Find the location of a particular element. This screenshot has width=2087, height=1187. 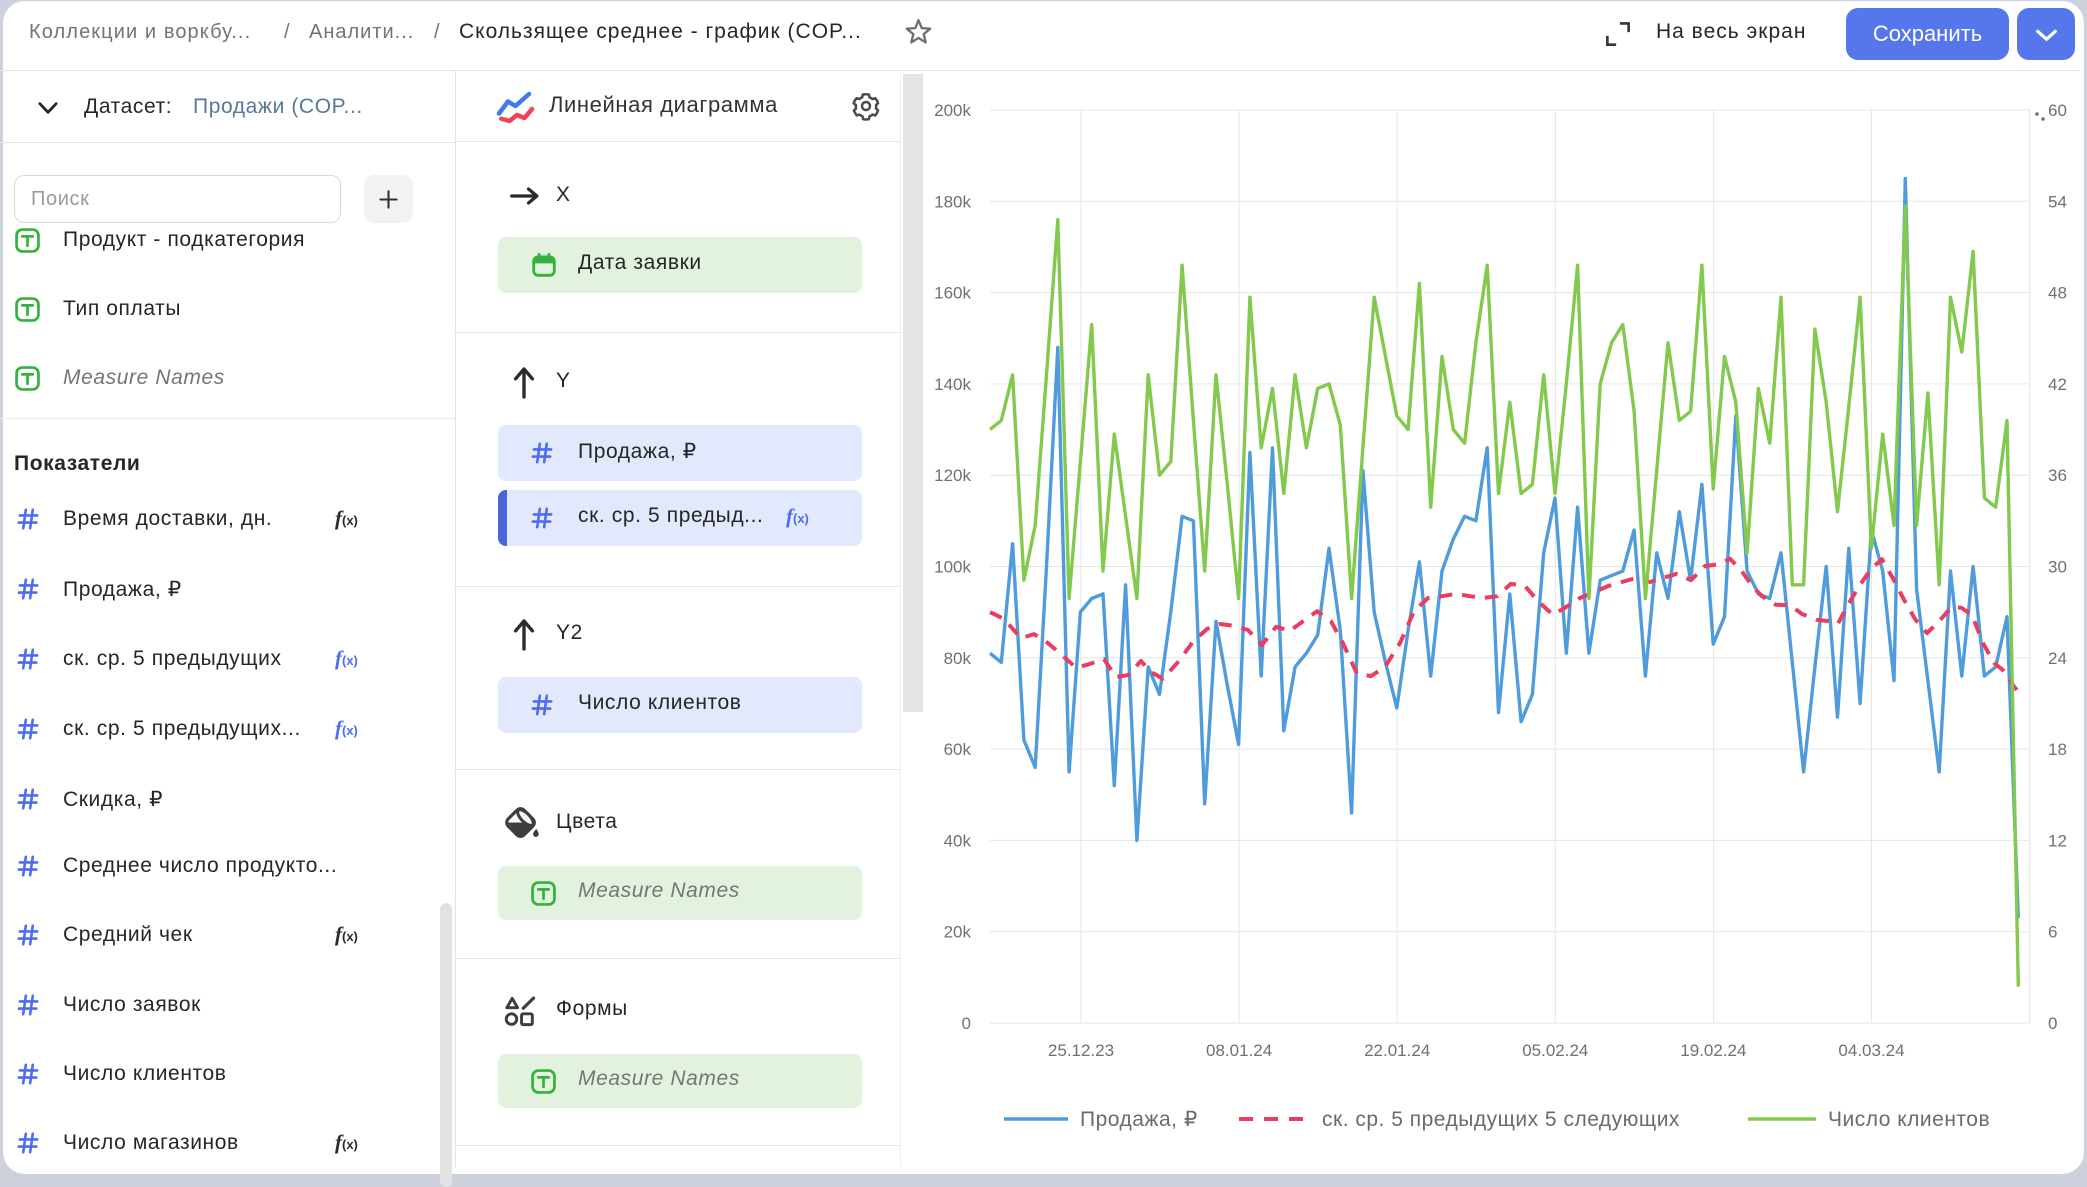

svg-text: 40k is located at coordinates (958, 840).